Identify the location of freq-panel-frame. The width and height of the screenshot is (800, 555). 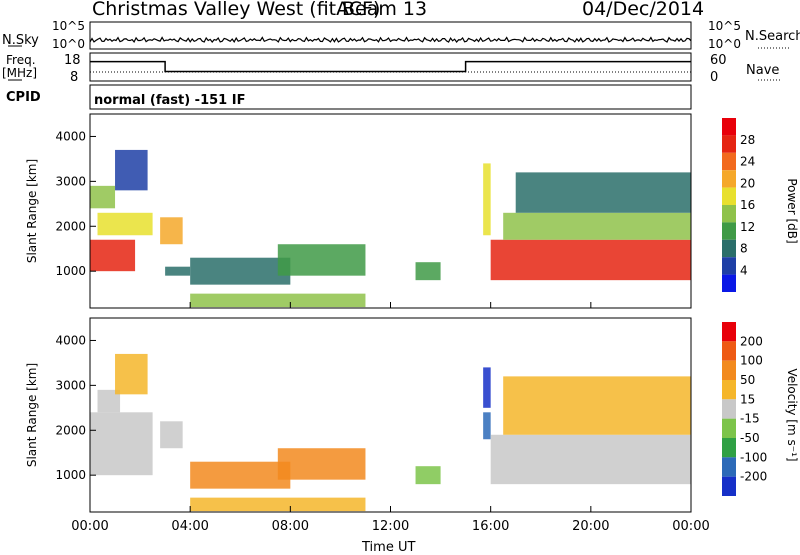
(390, 67).